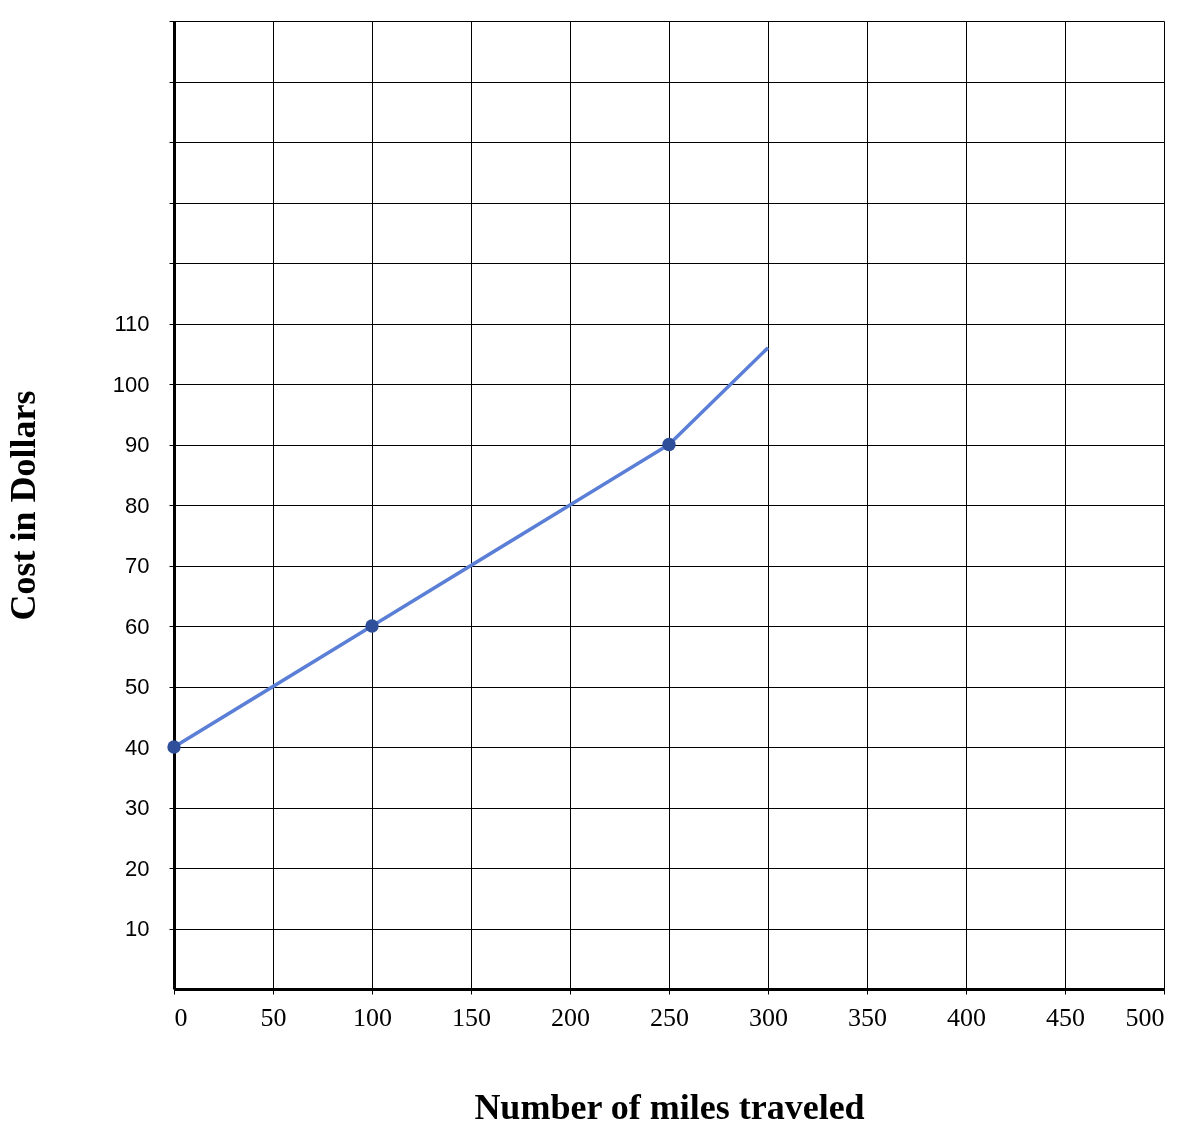  Describe the element at coordinates (137, 505) in the screenshot. I see `y-tick-label: 80` at that location.